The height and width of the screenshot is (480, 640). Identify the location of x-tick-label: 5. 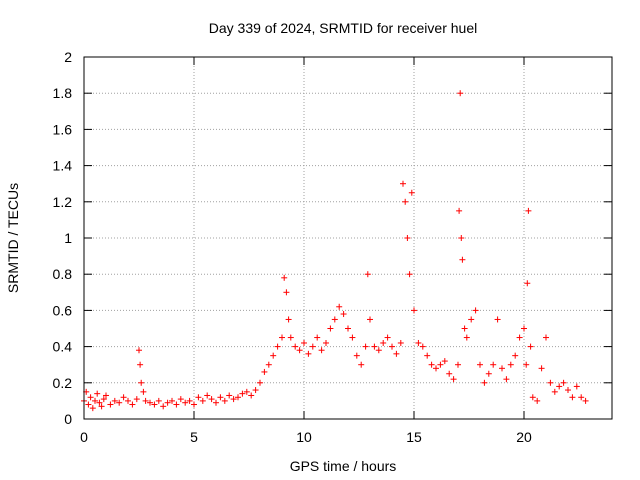
(194, 437).